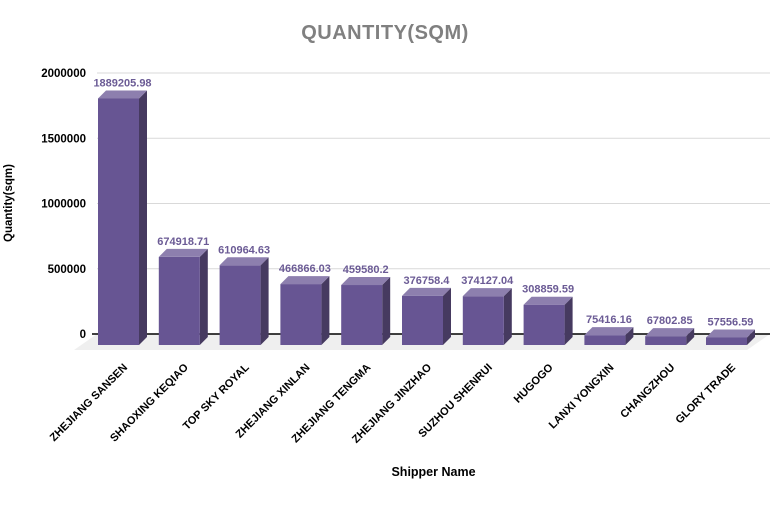 This screenshot has height=509, width=770. Describe the element at coordinates (305, 269) in the screenshot. I see `value-label: 466866.03` at that location.